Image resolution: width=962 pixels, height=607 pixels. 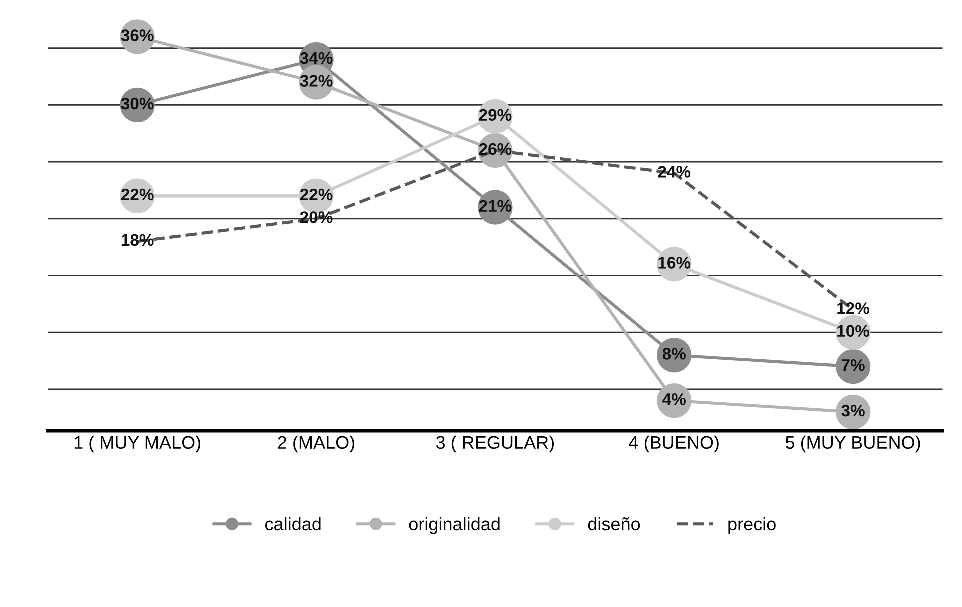 I want to click on x-tick-label: 5 (MUY BUENO), so click(x=853, y=444).